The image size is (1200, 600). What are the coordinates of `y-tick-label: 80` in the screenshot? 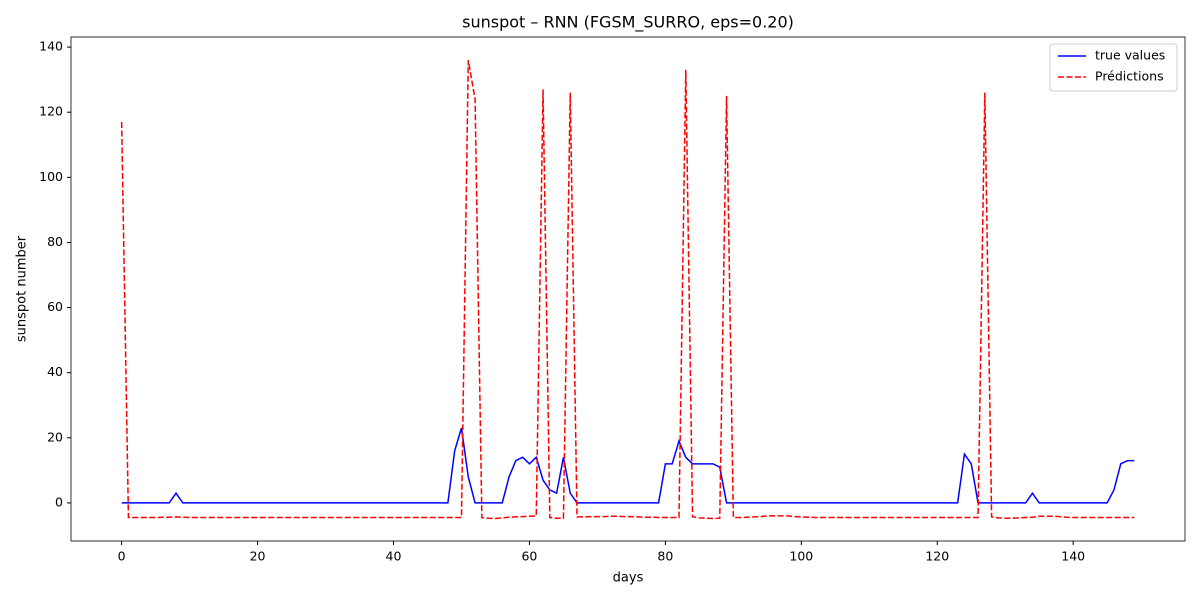 It's located at (55, 241).